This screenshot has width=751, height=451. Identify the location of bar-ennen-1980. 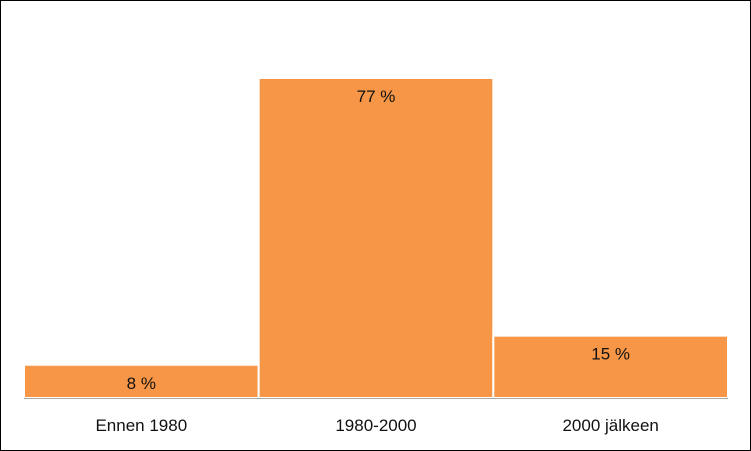
(141, 381).